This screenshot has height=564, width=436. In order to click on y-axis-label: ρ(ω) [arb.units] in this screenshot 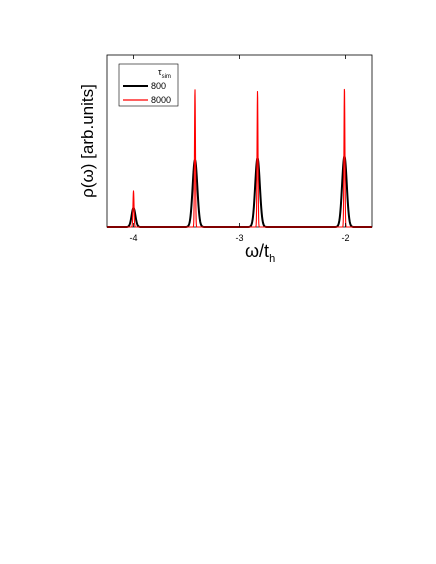, I will do `click(87, 141)`.